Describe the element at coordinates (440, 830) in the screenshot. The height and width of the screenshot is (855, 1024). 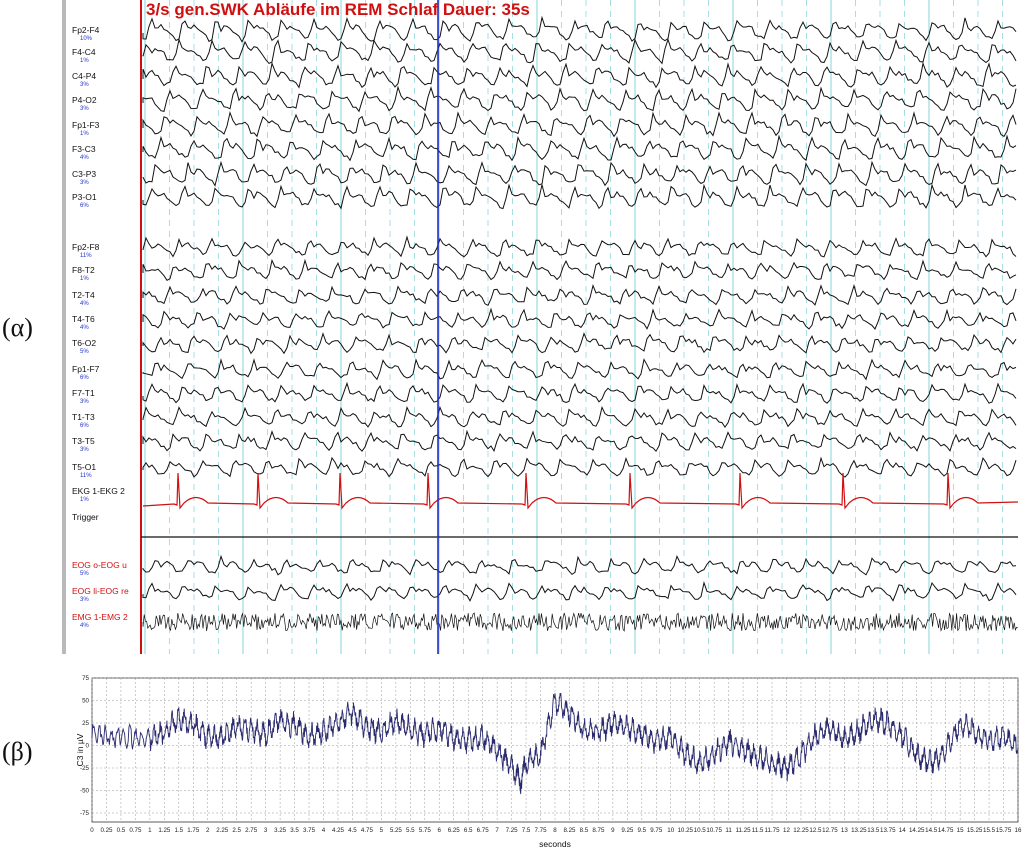
I see `c3-x-tick-label: 6` at that location.